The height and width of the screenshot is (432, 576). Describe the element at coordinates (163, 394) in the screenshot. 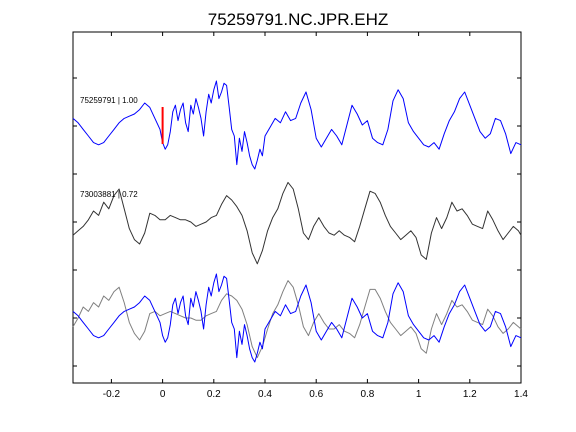

I see `x-tick-label-1: 0` at that location.